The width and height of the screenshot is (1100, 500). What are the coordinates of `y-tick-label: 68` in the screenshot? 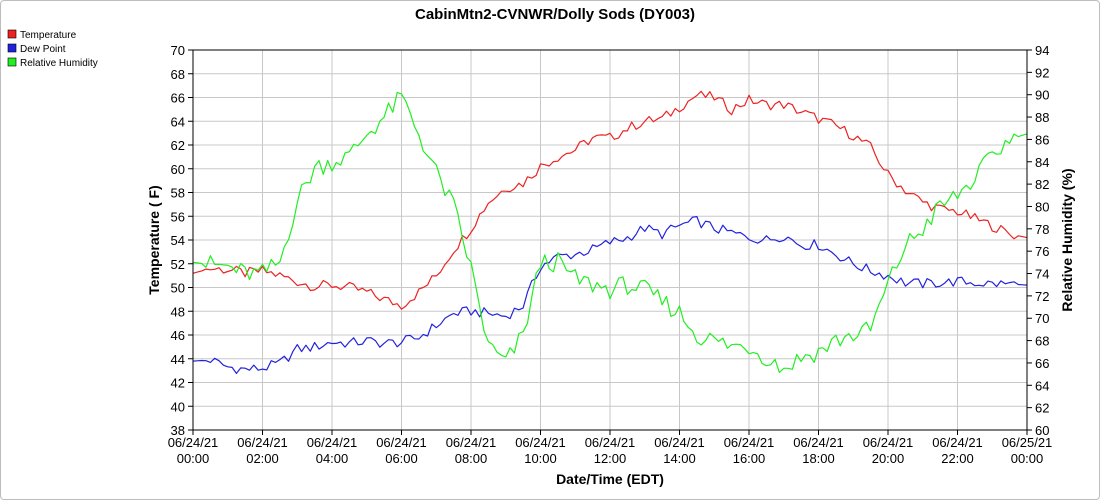 It's located at (178, 74).